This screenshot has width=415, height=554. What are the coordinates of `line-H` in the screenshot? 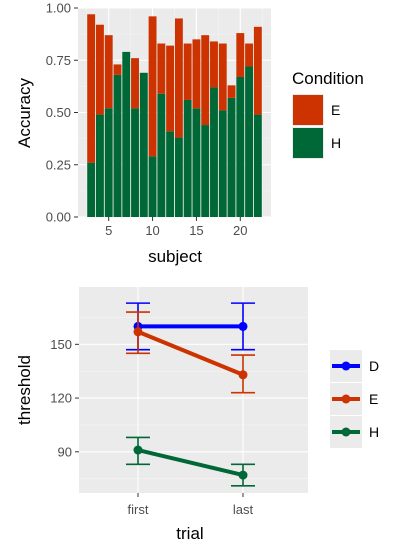 It's located at (190, 463).